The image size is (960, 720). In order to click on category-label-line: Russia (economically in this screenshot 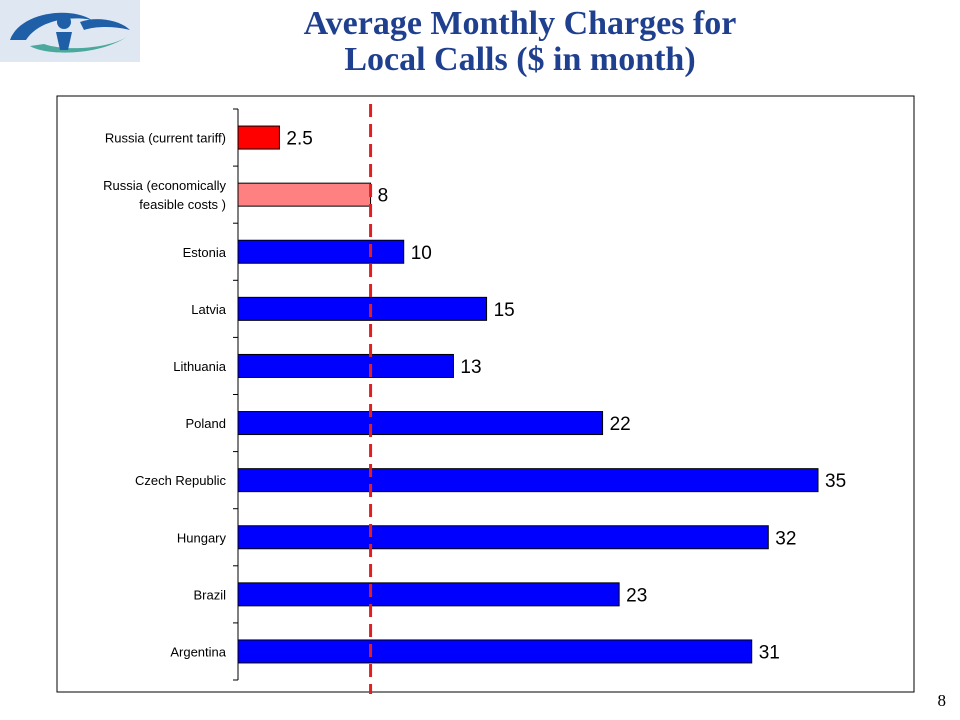, I will do `click(164, 185)`.